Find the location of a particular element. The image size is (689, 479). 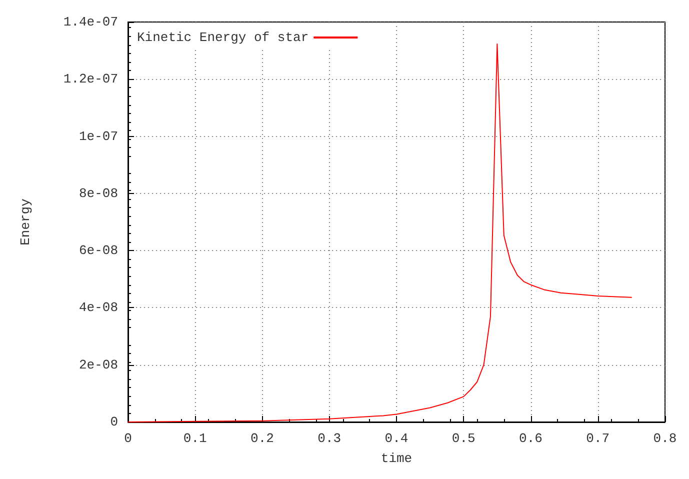

x-tick-label: 0.5 is located at coordinates (464, 438).